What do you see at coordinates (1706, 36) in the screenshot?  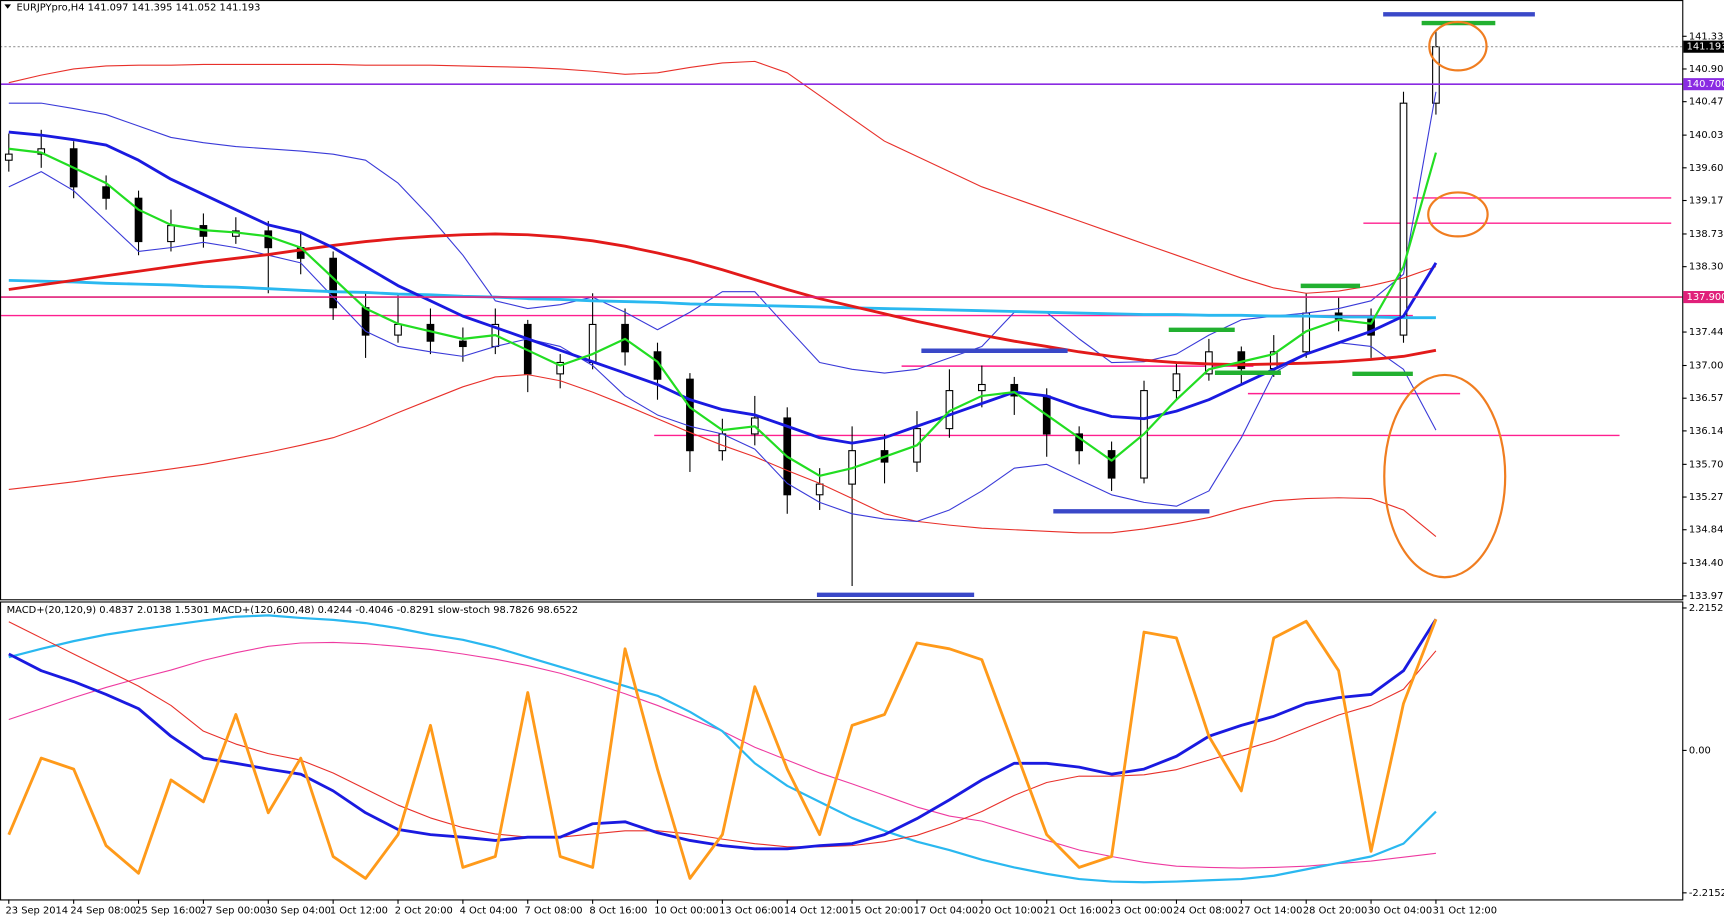 I see `y-tick-label: 141.330` at bounding box center [1706, 36].